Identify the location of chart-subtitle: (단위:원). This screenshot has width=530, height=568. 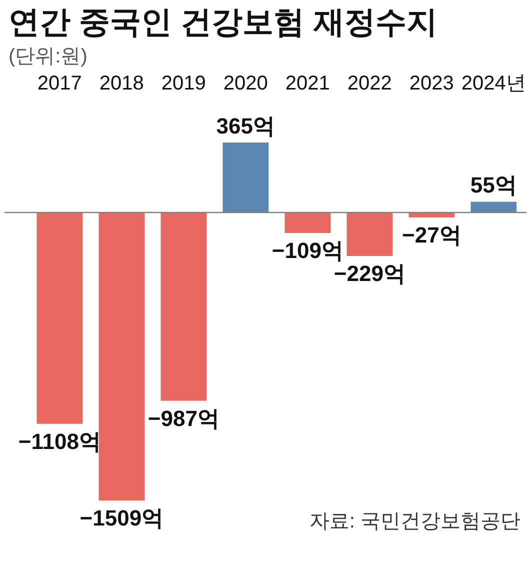
(48, 57).